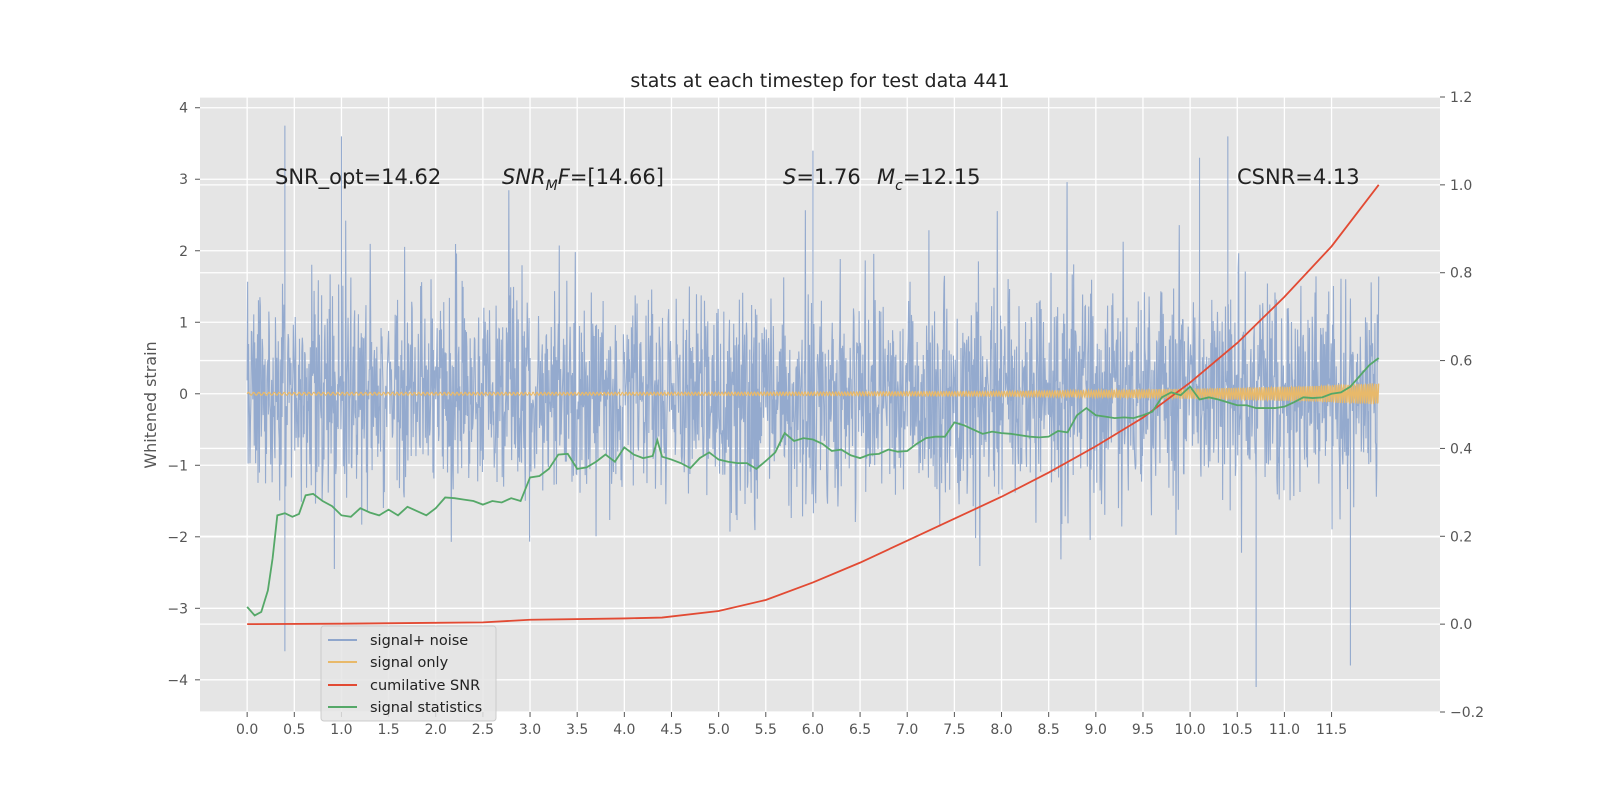  I want to click on y-tick-label: 4, so click(183, 109).